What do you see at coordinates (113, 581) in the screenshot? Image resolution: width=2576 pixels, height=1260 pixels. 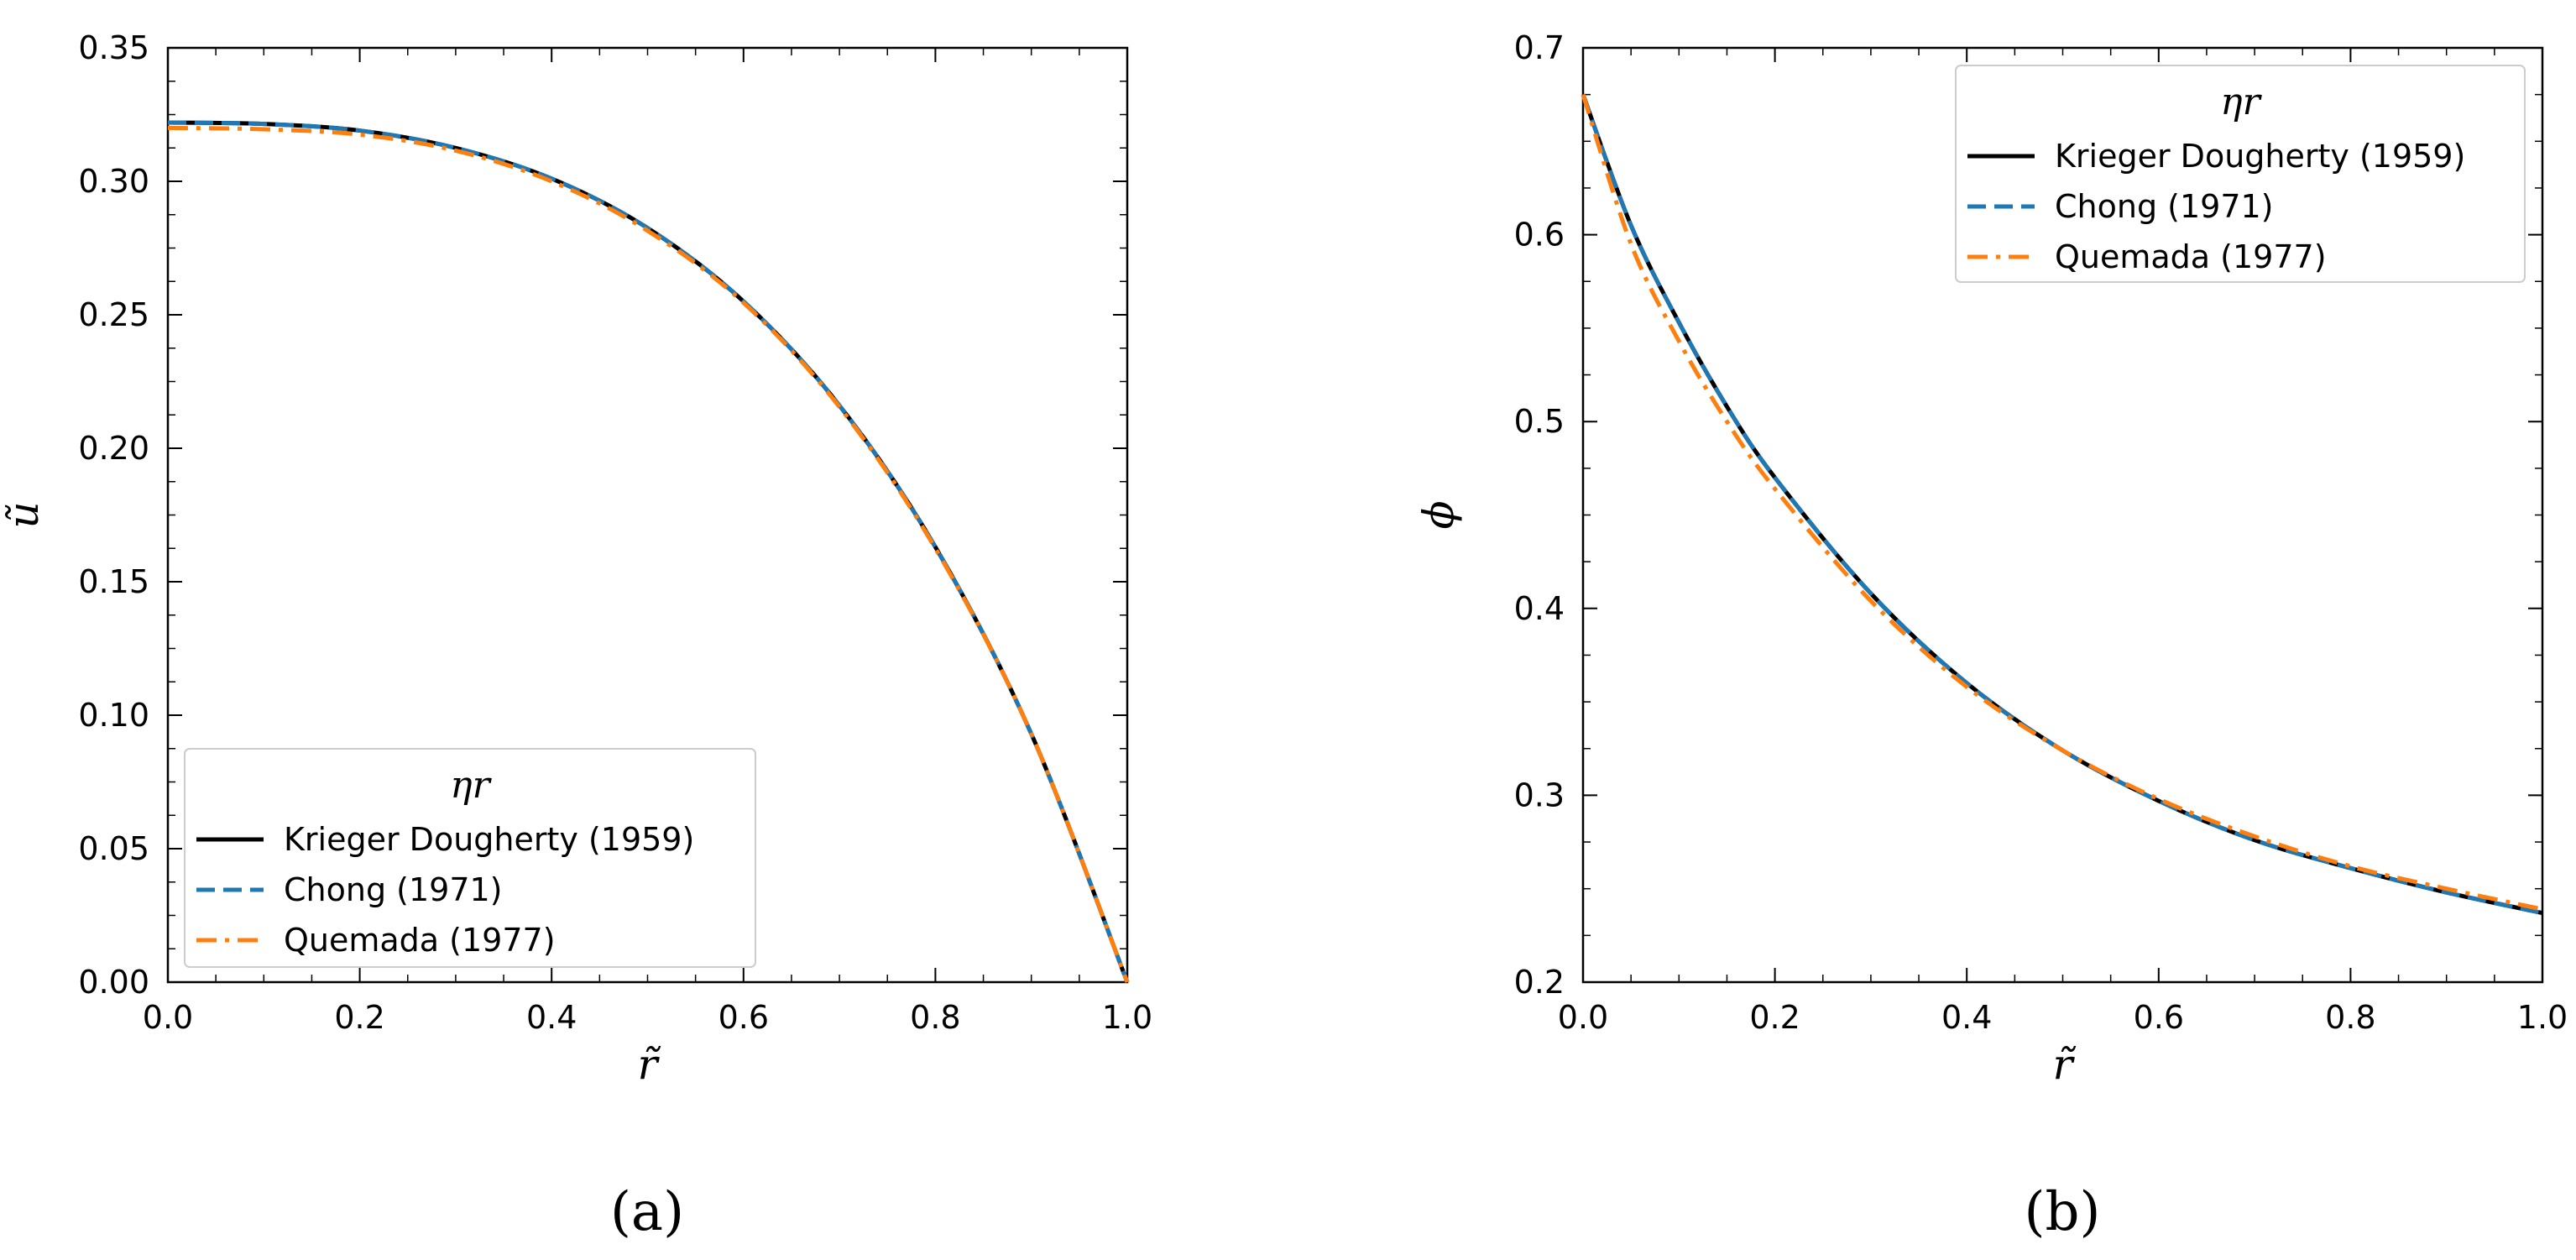 I see `y-tick-label: 0.15` at bounding box center [113, 581].